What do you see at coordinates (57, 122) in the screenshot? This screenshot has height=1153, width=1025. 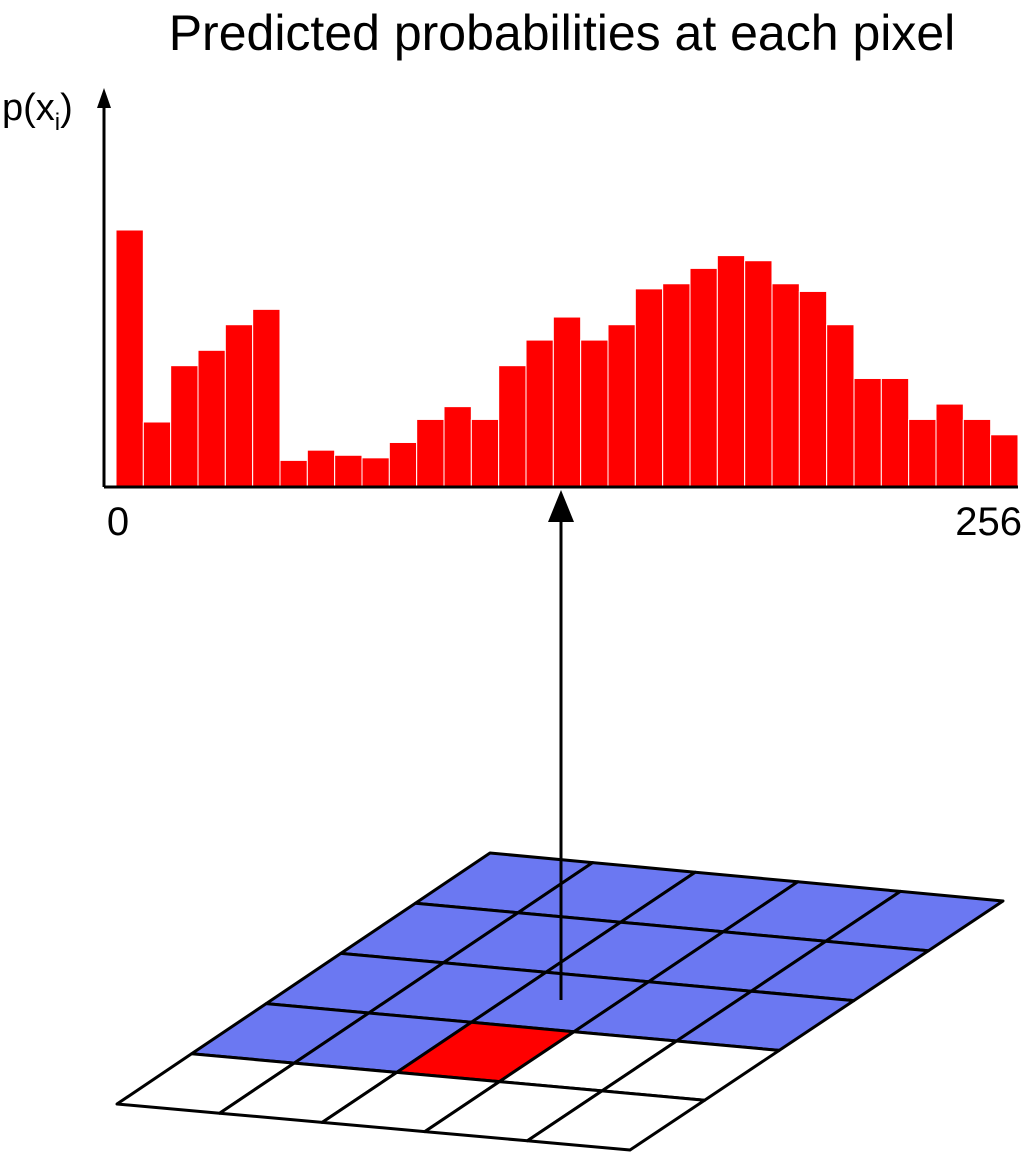 I see `y-axis-label-subscript: i` at bounding box center [57, 122].